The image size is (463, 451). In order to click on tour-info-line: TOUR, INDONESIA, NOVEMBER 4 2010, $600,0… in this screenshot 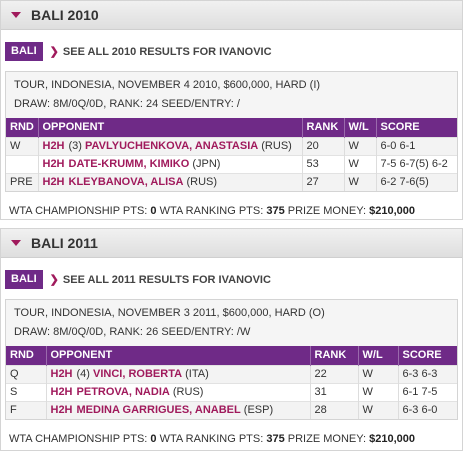, I will do `click(167, 85)`.